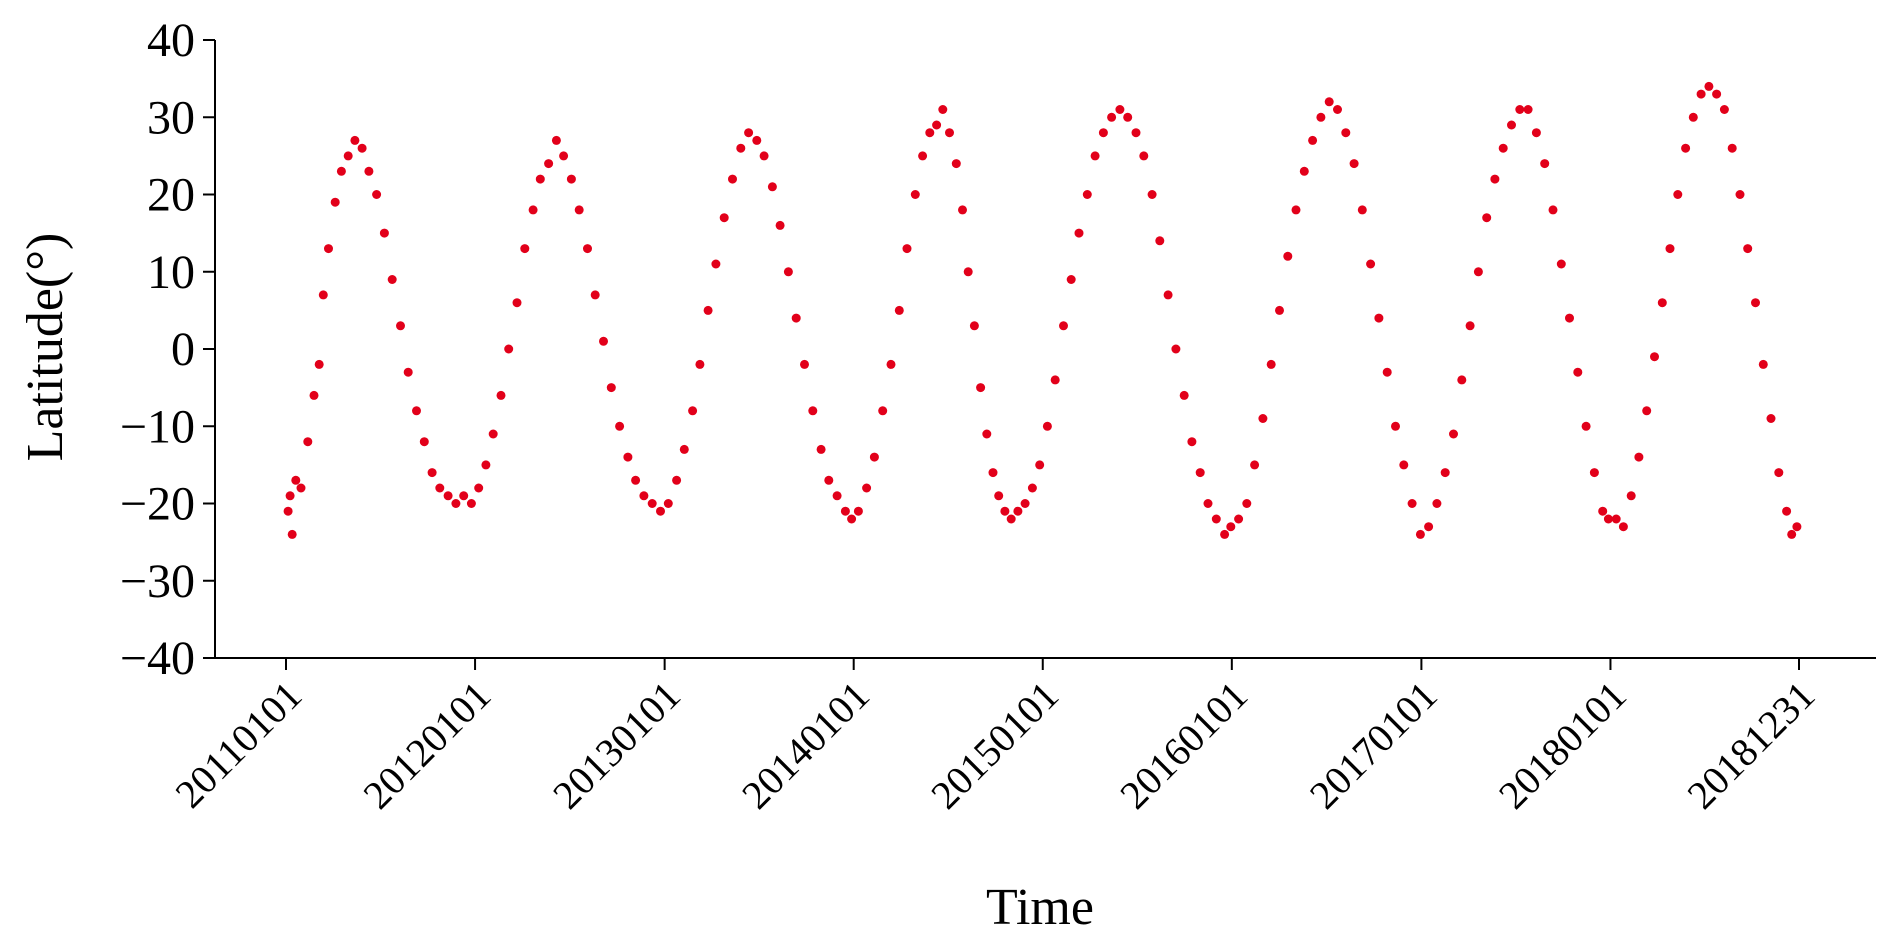  Describe the element at coordinates (1750, 745) in the screenshot. I see `x-tick-label: 20181231` at that location.